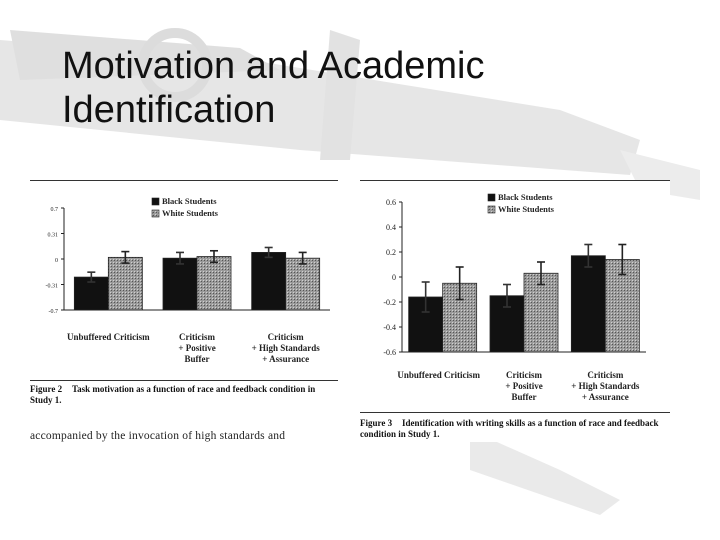 The image size is (720, 540). What do you see at coordinates (376, 423) in the screenshot?
I see `caption-label: Figure 3` at bounding box center [376, 423].